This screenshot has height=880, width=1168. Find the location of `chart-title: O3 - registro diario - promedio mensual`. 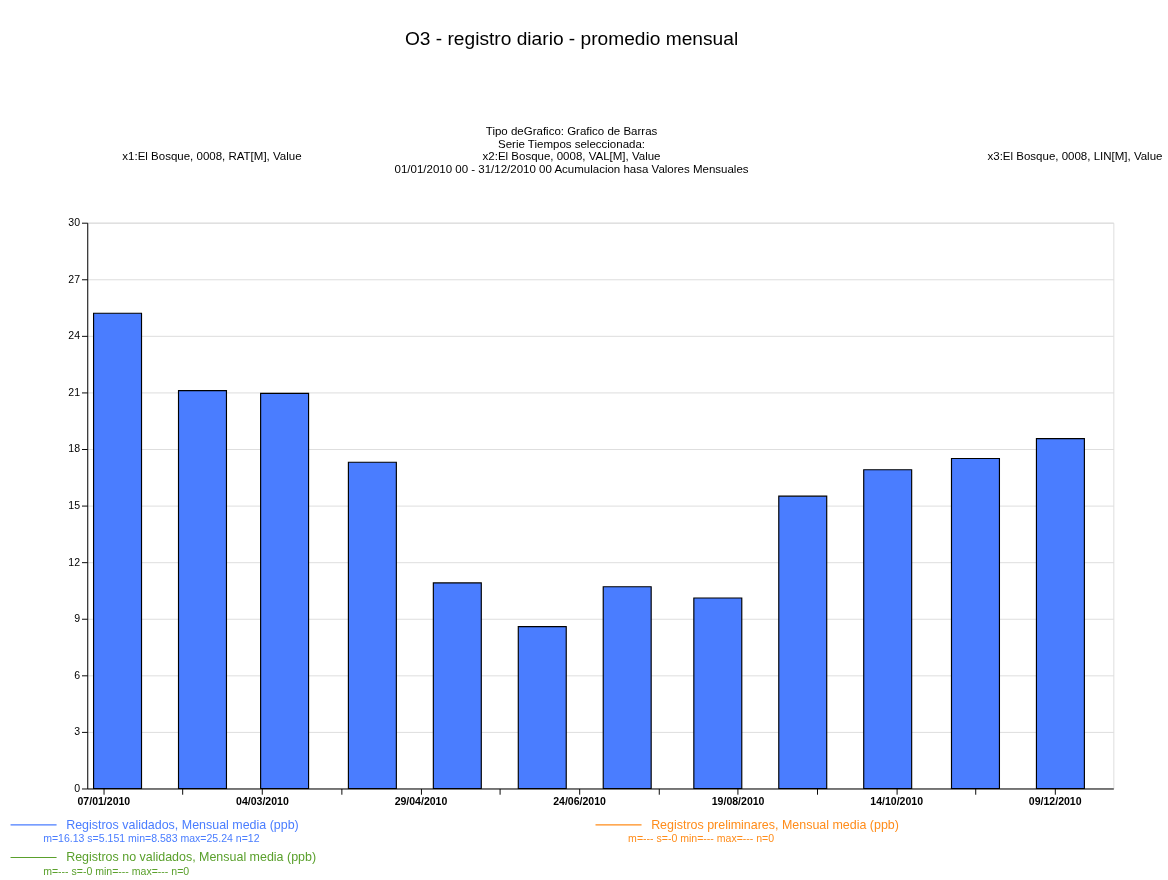

chart-title: O3 - registro diario - promedio mensual is located at coordinates (571, 39).